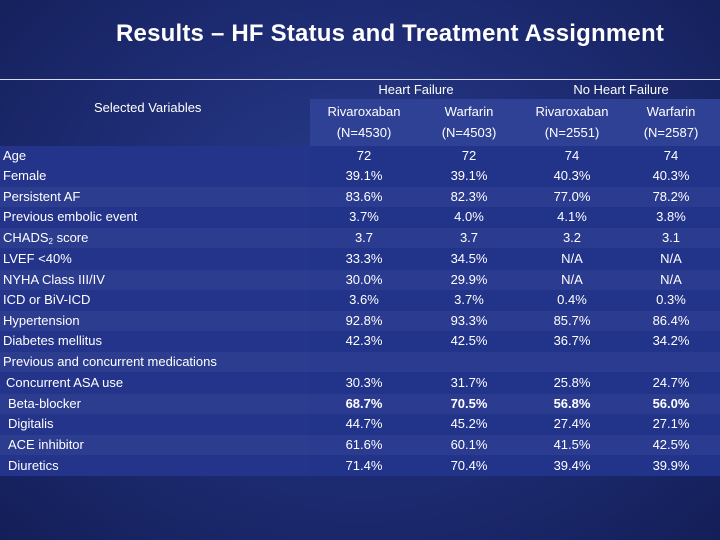 This screenshot has height=540, width=720. What do you see at coordinates (572, 403) in the screenshot?
I see `cell: 56.8%` at bounding box center [572, 403].